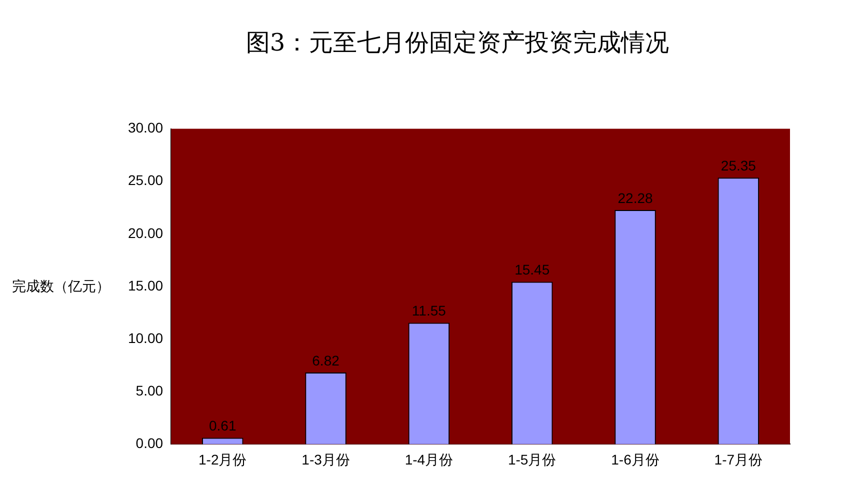  What do you see at coordinates (146, 338) in the screenshot?
I see `y-tick-label: 10.00` at bounding box center [146, 338].